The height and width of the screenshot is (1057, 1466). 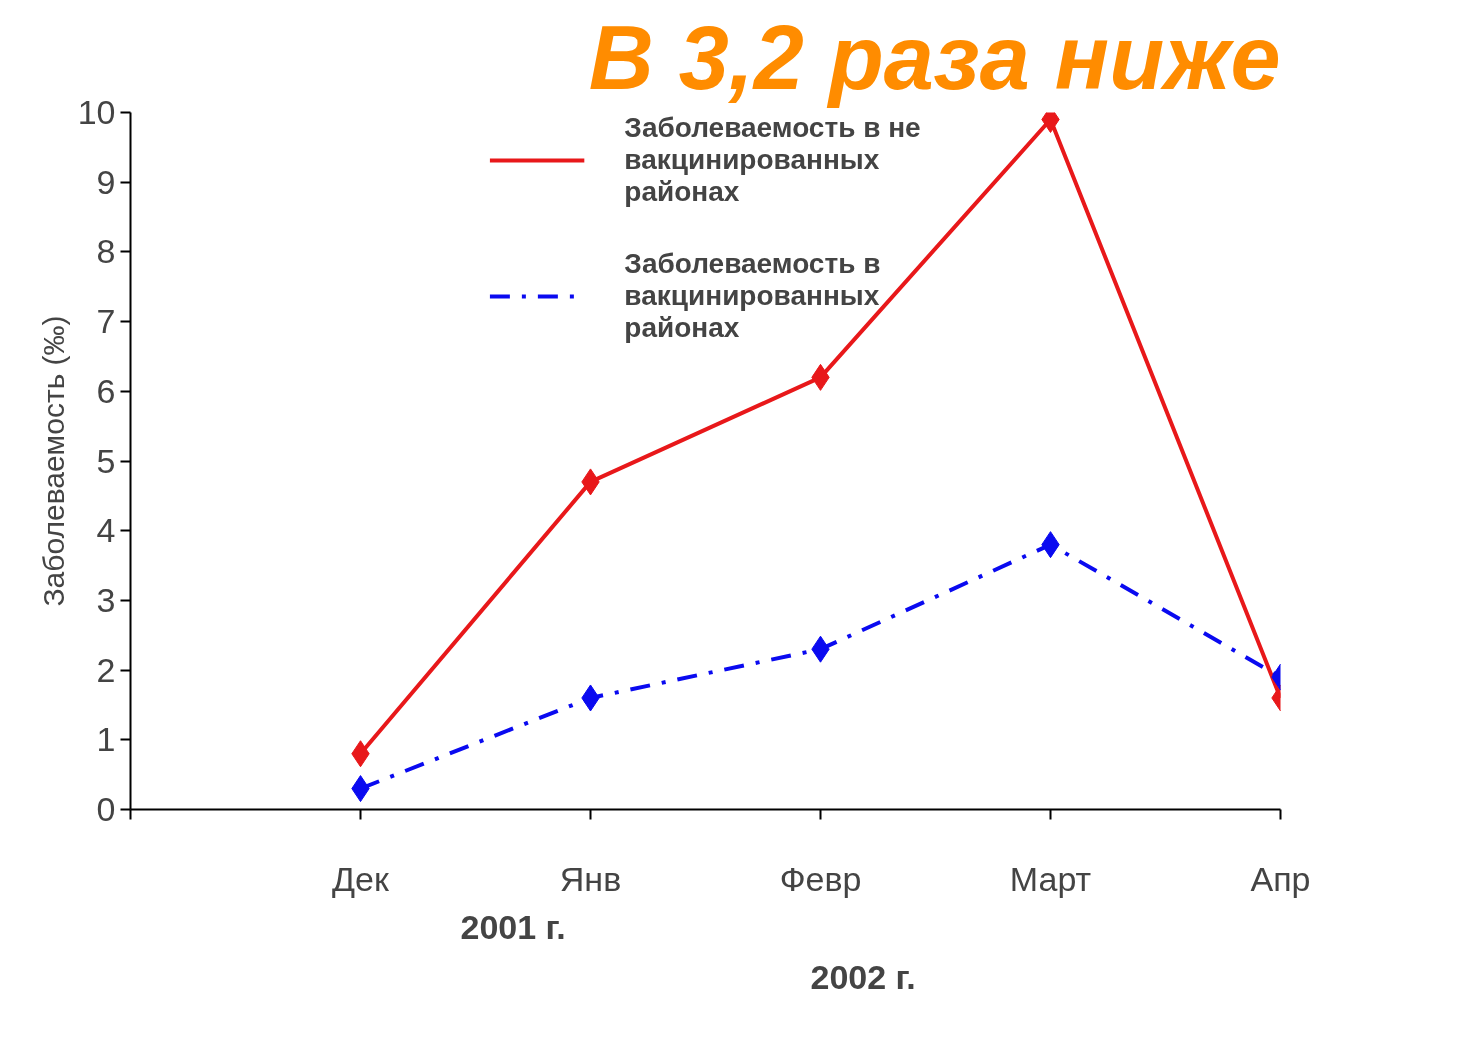 I want to click on y-tick-label: 4, so click(x=106, y=530).